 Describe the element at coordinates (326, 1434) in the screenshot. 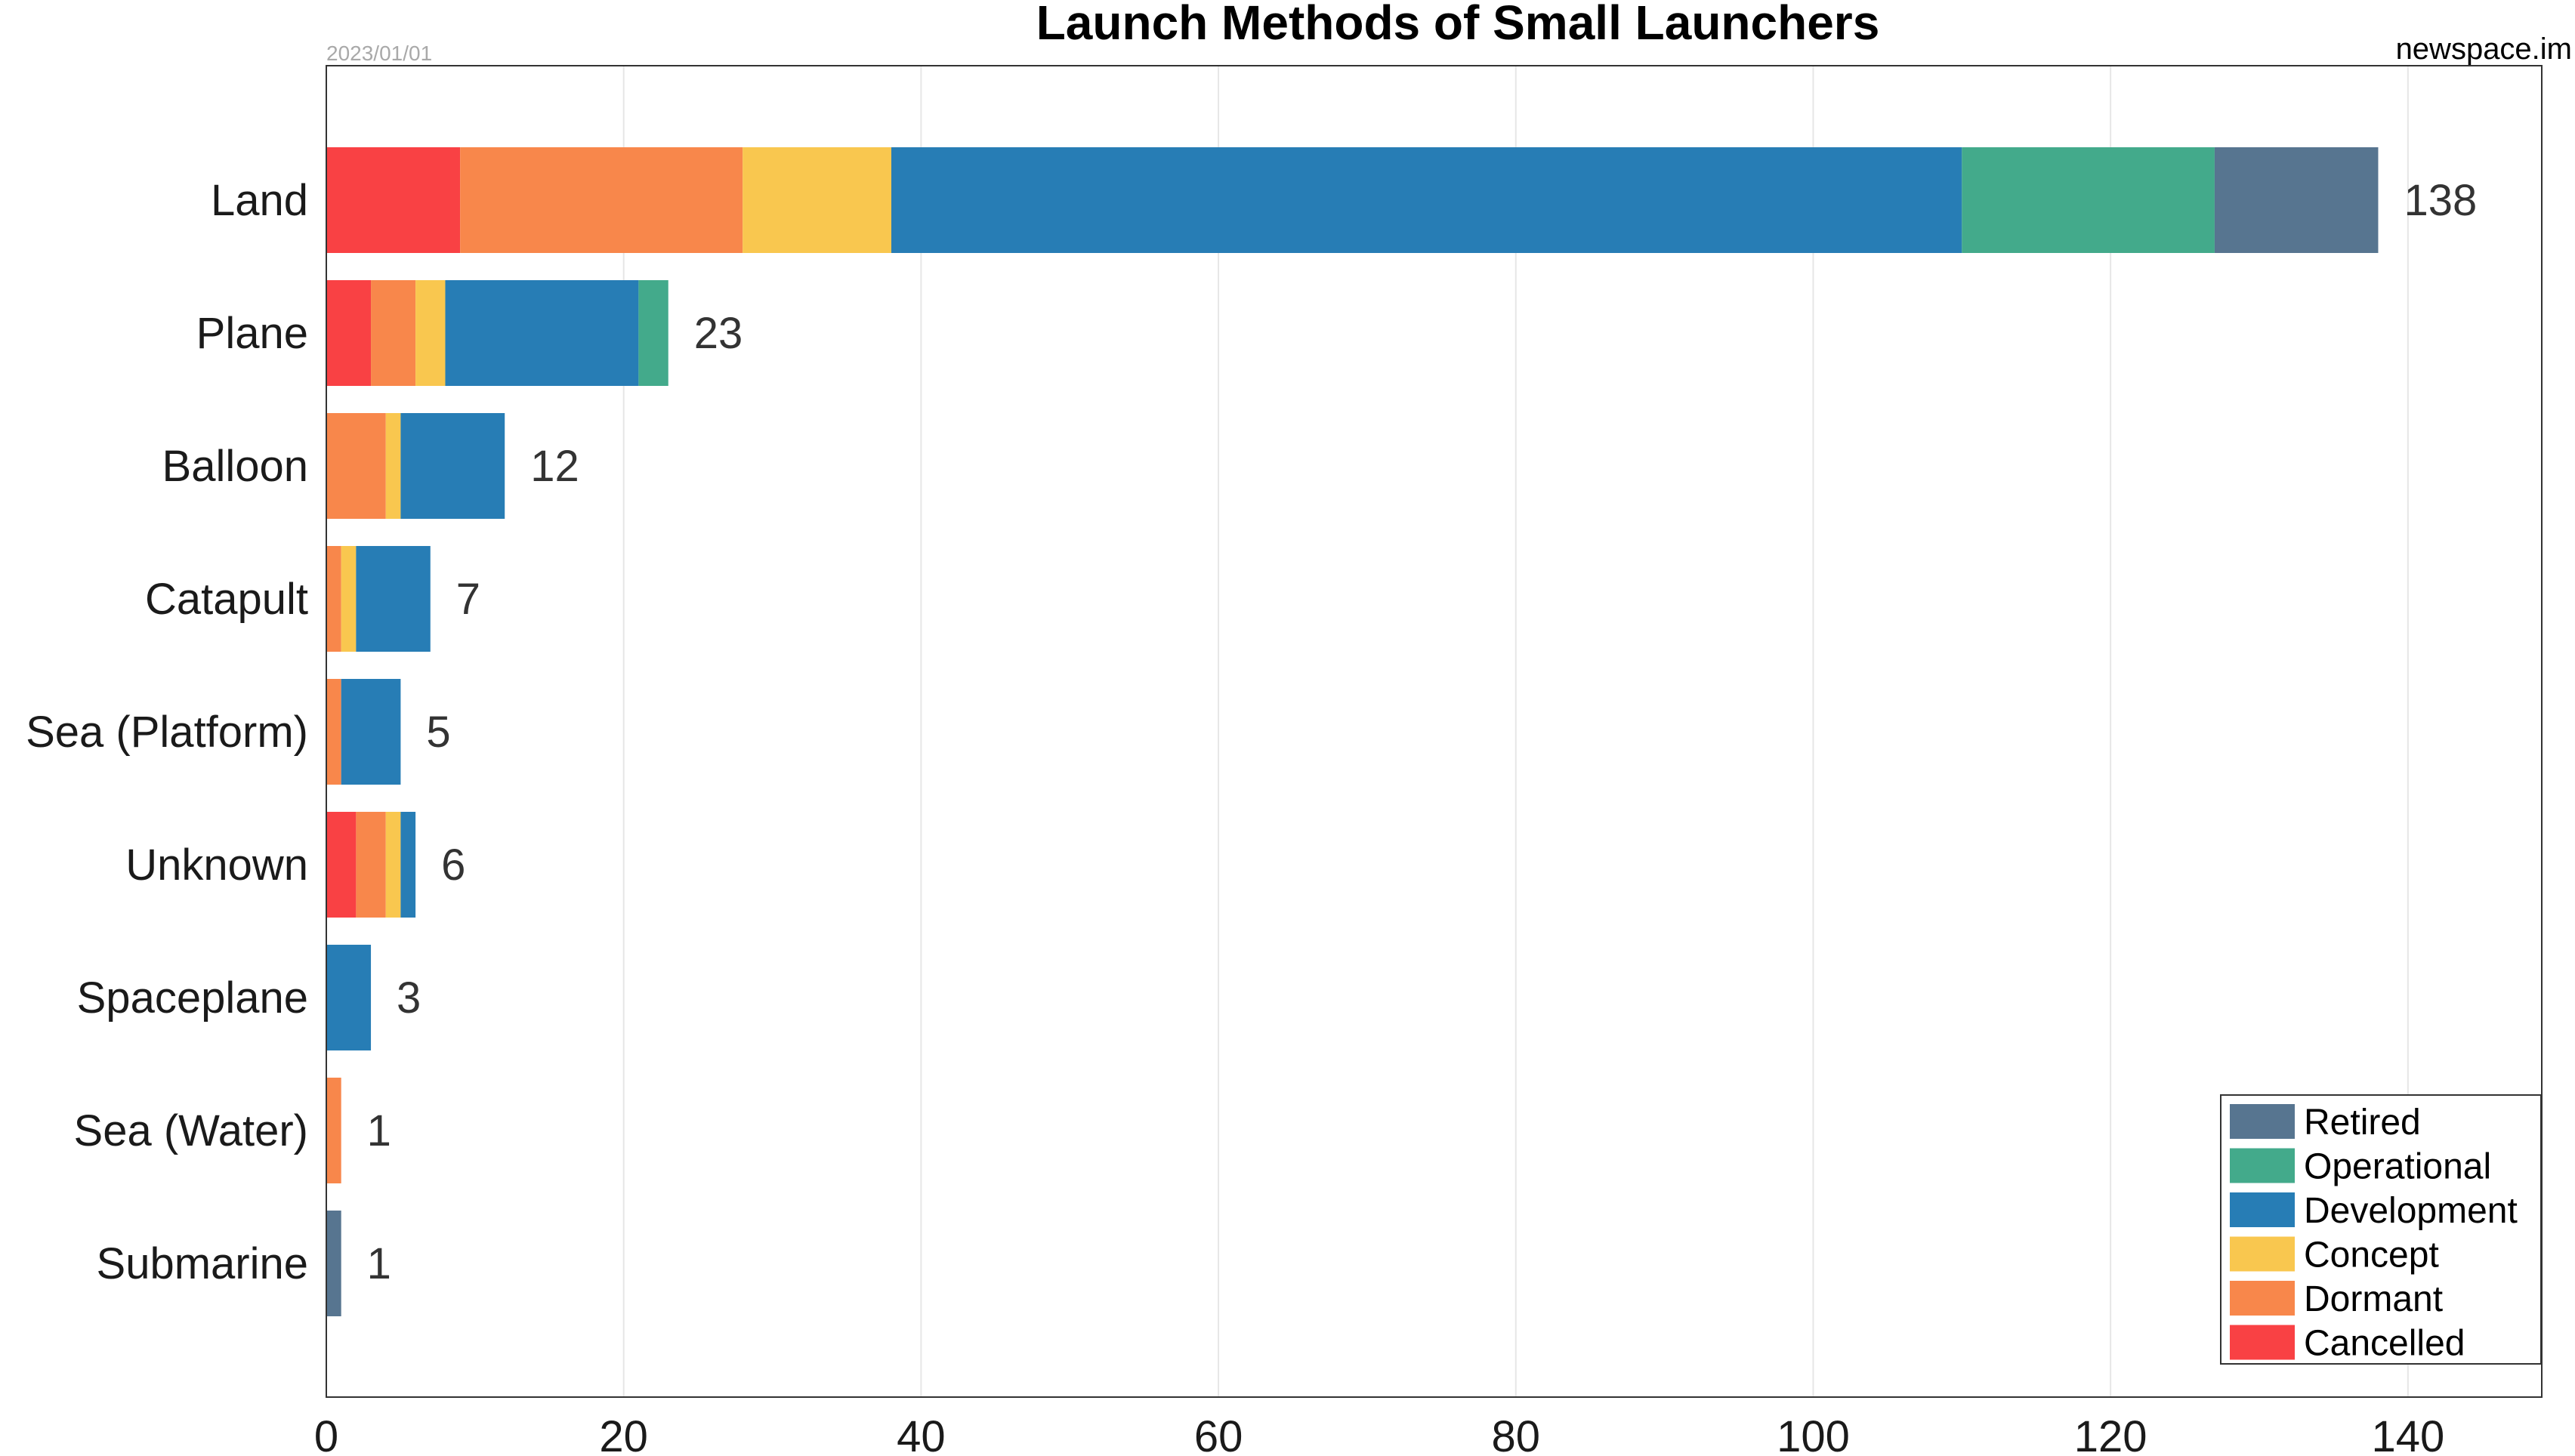

I see `x-tick-label: 0` at that location.